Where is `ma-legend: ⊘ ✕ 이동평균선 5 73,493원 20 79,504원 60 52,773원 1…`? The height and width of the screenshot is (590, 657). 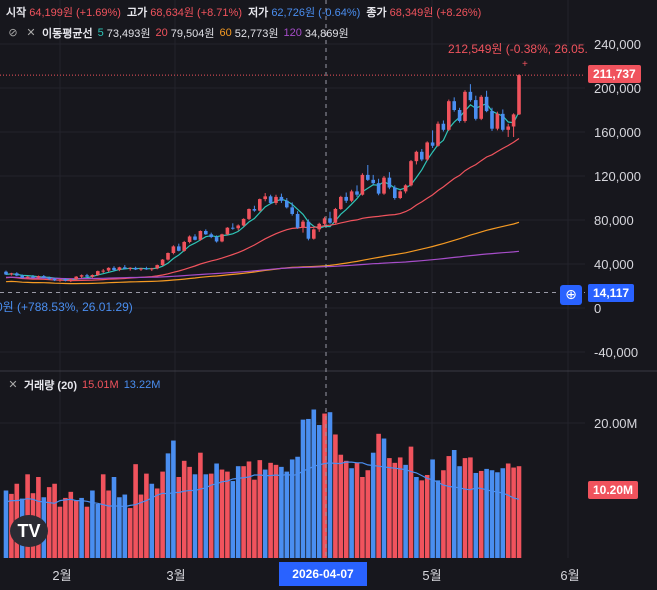 ma-legend: ⊘ ✕ 이동평균선 5 73,493원 20 79,504원 60 52,773원 1… is located at coordinates (177, 33).